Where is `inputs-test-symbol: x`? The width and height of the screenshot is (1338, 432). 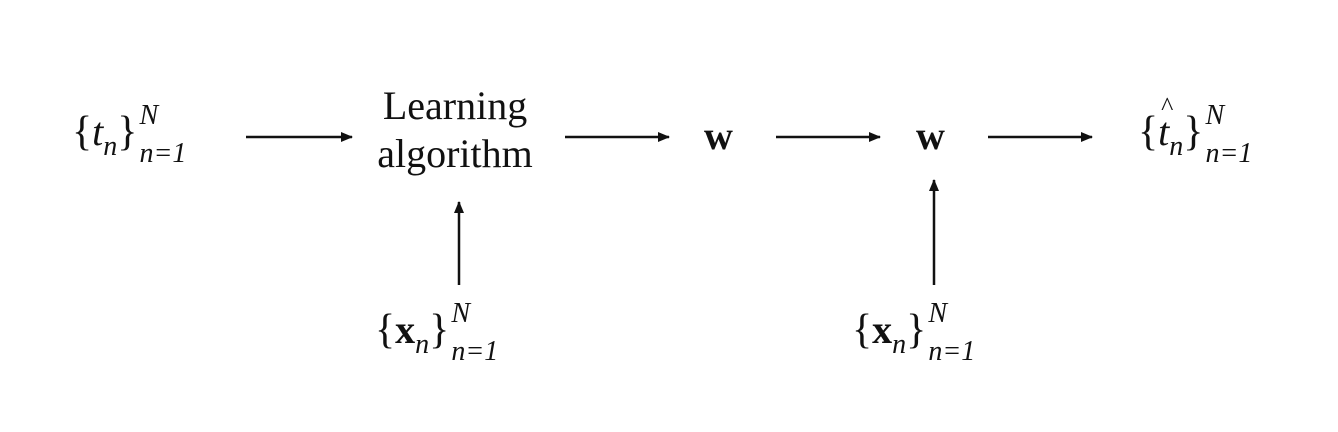
inputs-test-symbol: x is located at coordinates (882, 330).